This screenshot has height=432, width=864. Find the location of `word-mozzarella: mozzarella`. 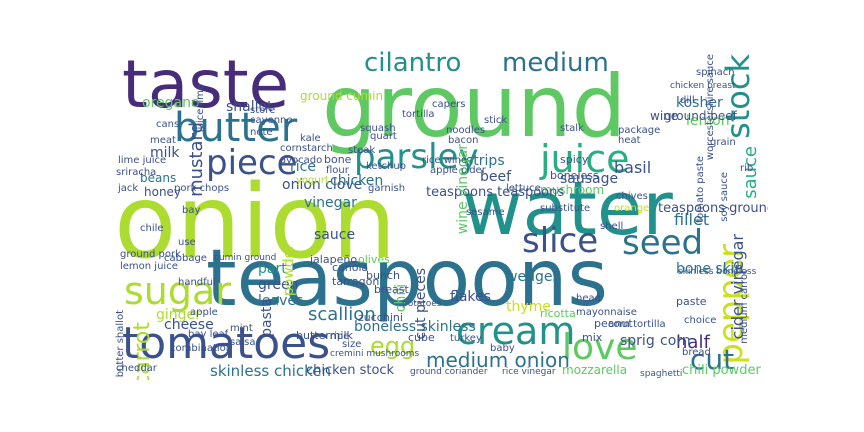

word-mozzarella: mozzarella is located at coordinates (595, 370).